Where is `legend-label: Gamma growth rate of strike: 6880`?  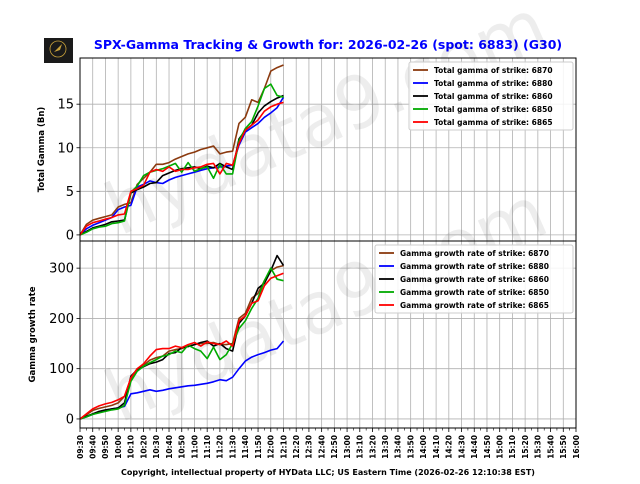 legend-label: Gamma growth rate of strike: 6880 is located at coordinates (474, 266).